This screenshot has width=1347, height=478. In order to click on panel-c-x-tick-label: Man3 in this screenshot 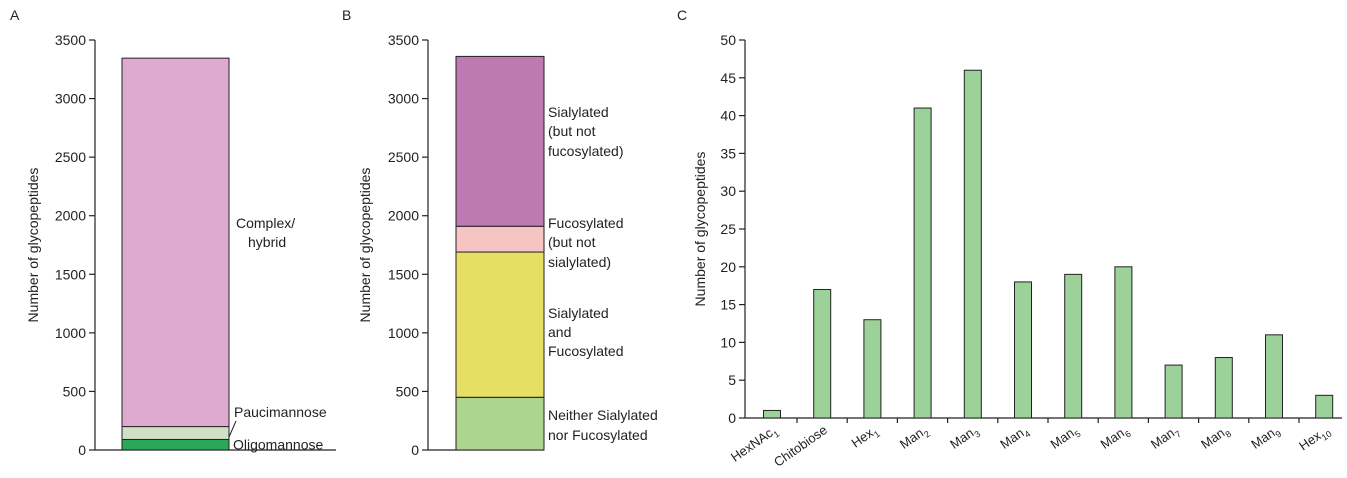, I will do `click(964, 438)`.